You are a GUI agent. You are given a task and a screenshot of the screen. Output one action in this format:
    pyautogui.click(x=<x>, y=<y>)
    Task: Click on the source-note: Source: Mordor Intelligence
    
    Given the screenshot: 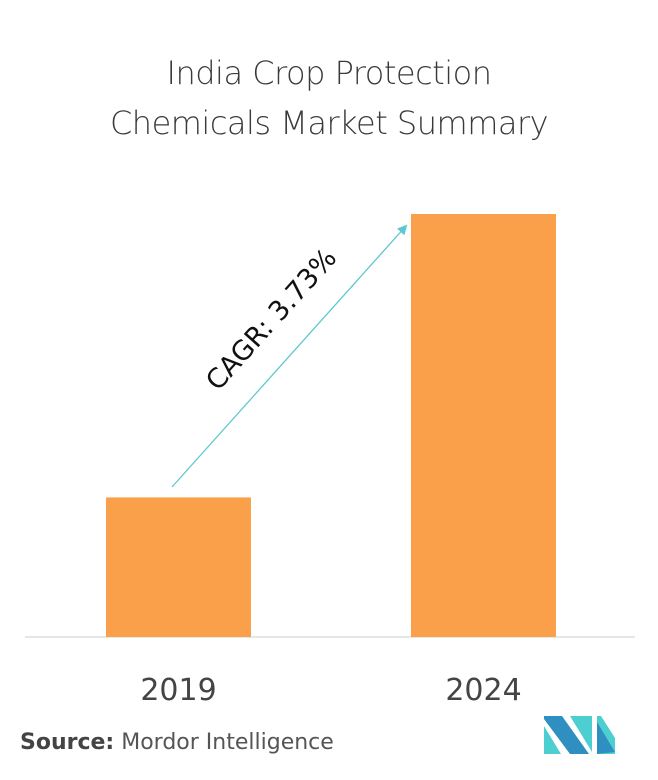 What is the action you would take?
    pyautogui.click(x=177, y=742)
    